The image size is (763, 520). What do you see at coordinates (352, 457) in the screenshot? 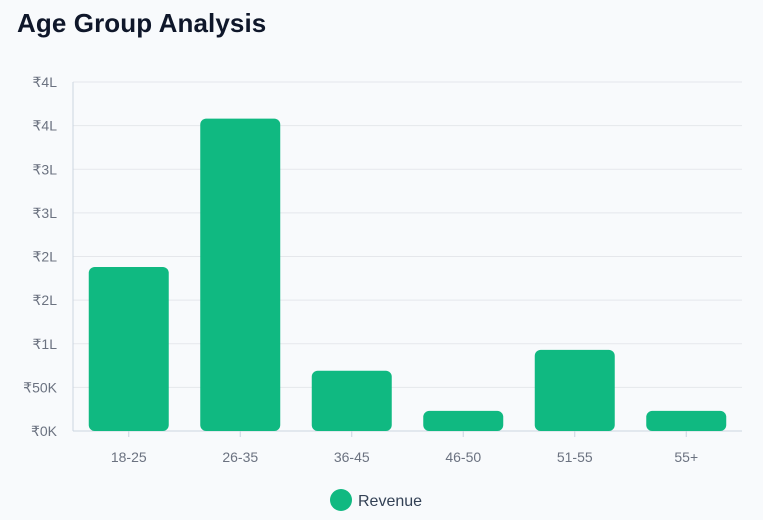
I see `x-tick-label: 36-45` at bounding box center [352, 457].